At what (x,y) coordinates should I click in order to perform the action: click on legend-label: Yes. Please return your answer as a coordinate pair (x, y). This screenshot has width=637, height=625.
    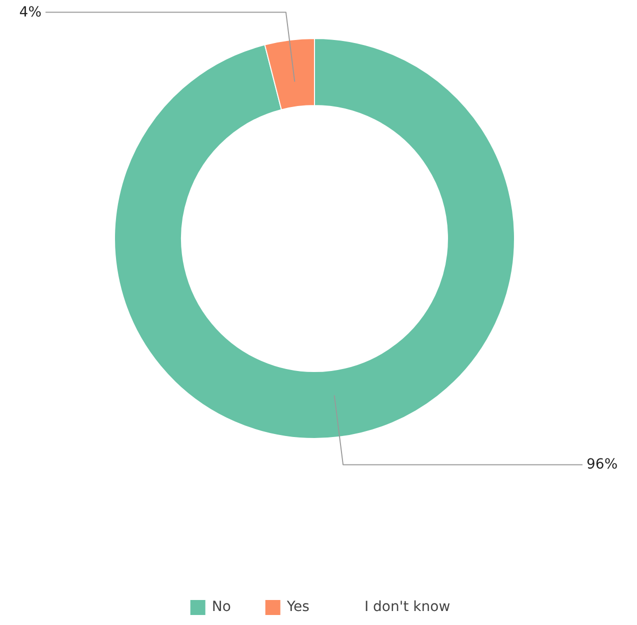
    Looking at the image, I should click on (298, 607).